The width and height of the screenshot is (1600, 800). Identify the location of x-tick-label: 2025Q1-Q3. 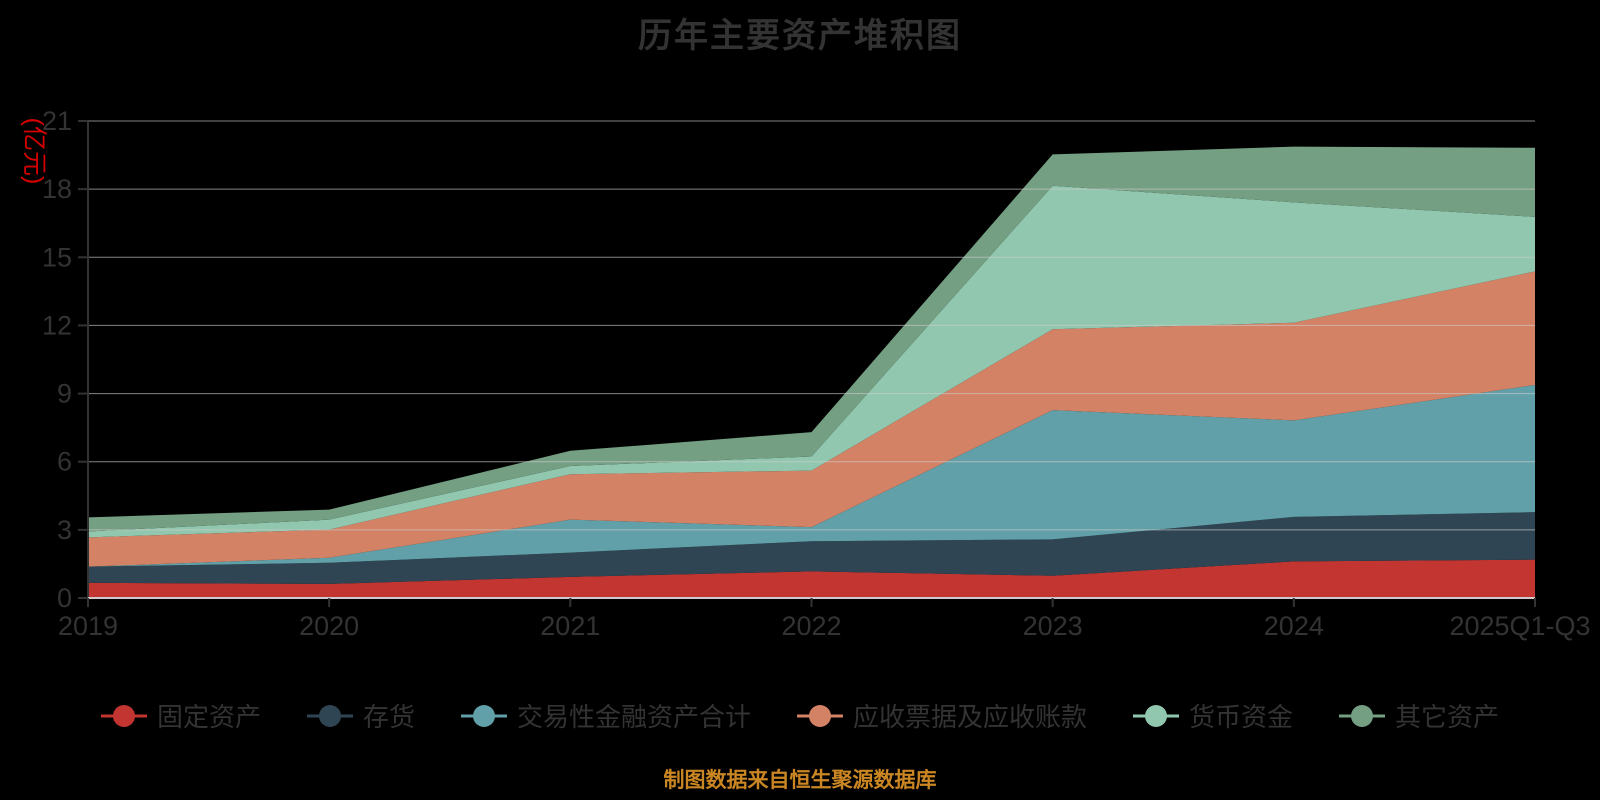
(1519, 626).